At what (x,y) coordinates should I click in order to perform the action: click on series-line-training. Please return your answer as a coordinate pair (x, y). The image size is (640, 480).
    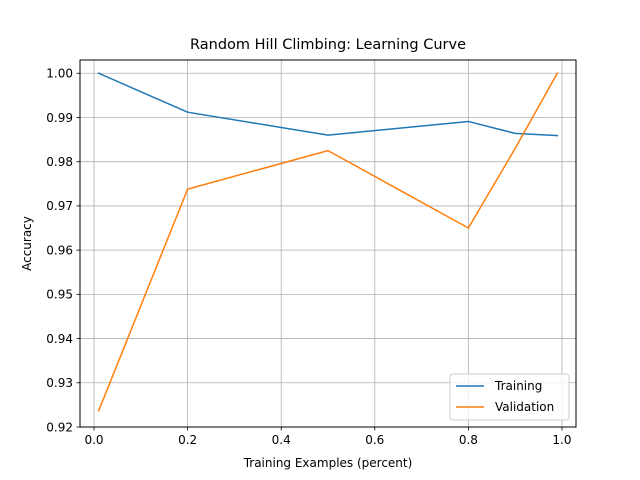
    Looking at the image, I should click on (328, 104).